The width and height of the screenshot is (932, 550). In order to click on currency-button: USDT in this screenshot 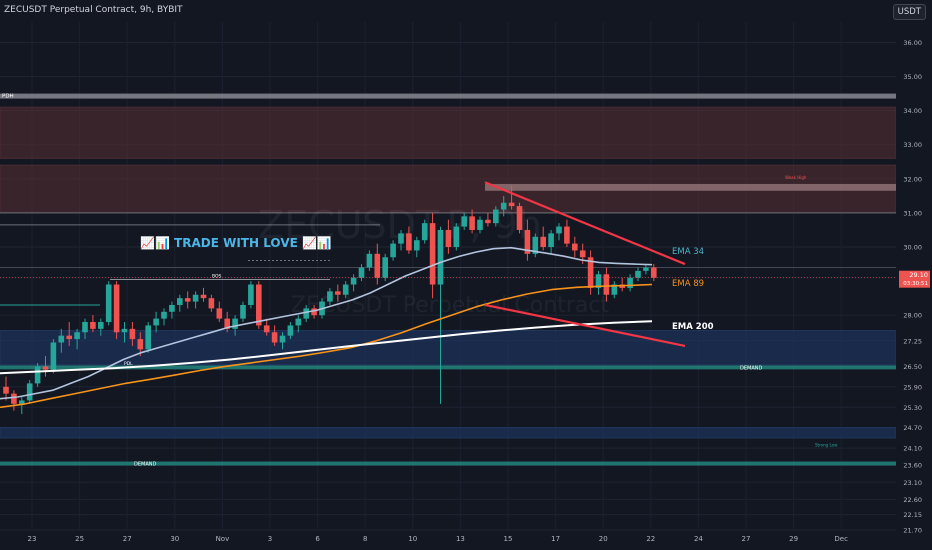, I will do `click(909, 12)`.